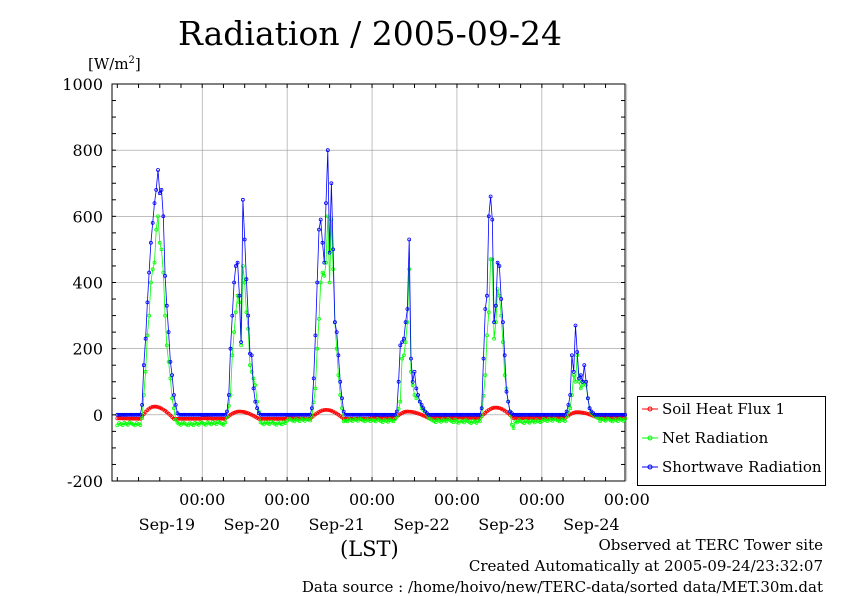 The height and width of the screenshot is (596, 842). I want to click on y-tick-label: 200, so click(87, 349).